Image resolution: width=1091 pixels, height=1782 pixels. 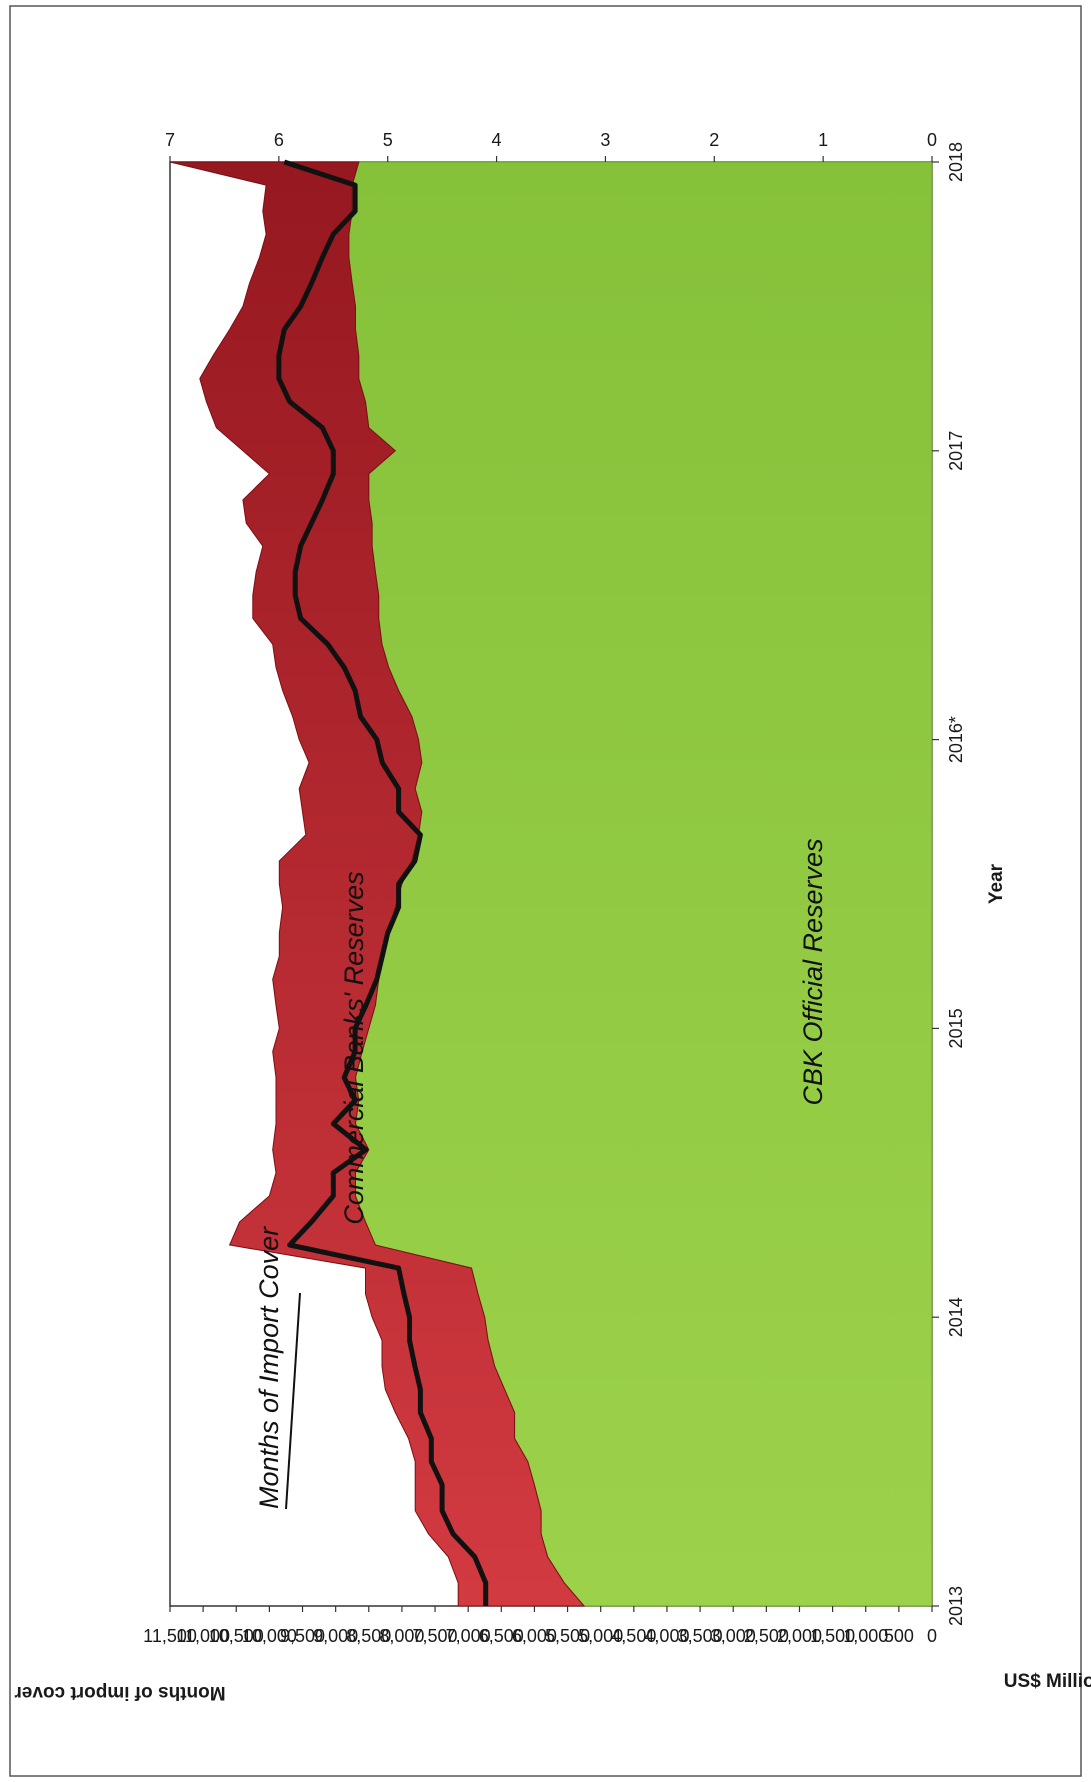 I want to click on annotation-commercial-reserves: Commercial Banks' Reserves, so click(x=354, y=1047).